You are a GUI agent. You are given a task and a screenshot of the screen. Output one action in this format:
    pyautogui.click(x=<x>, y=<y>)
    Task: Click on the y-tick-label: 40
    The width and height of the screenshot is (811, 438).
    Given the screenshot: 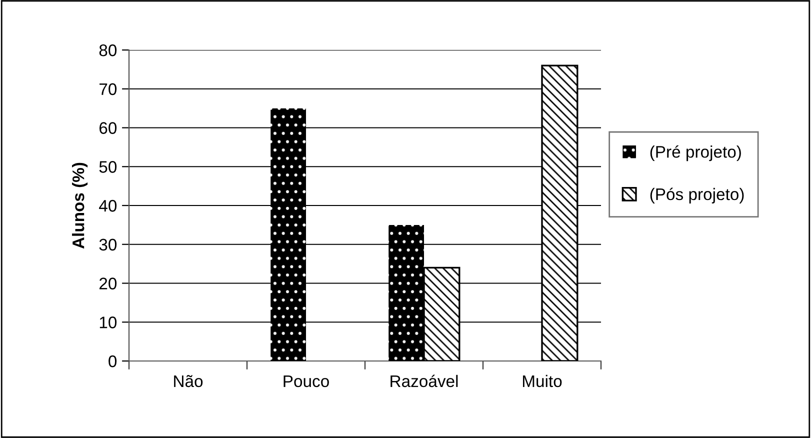 What is the action you would take?
    pyautogui.click(x=108, y=206)
    